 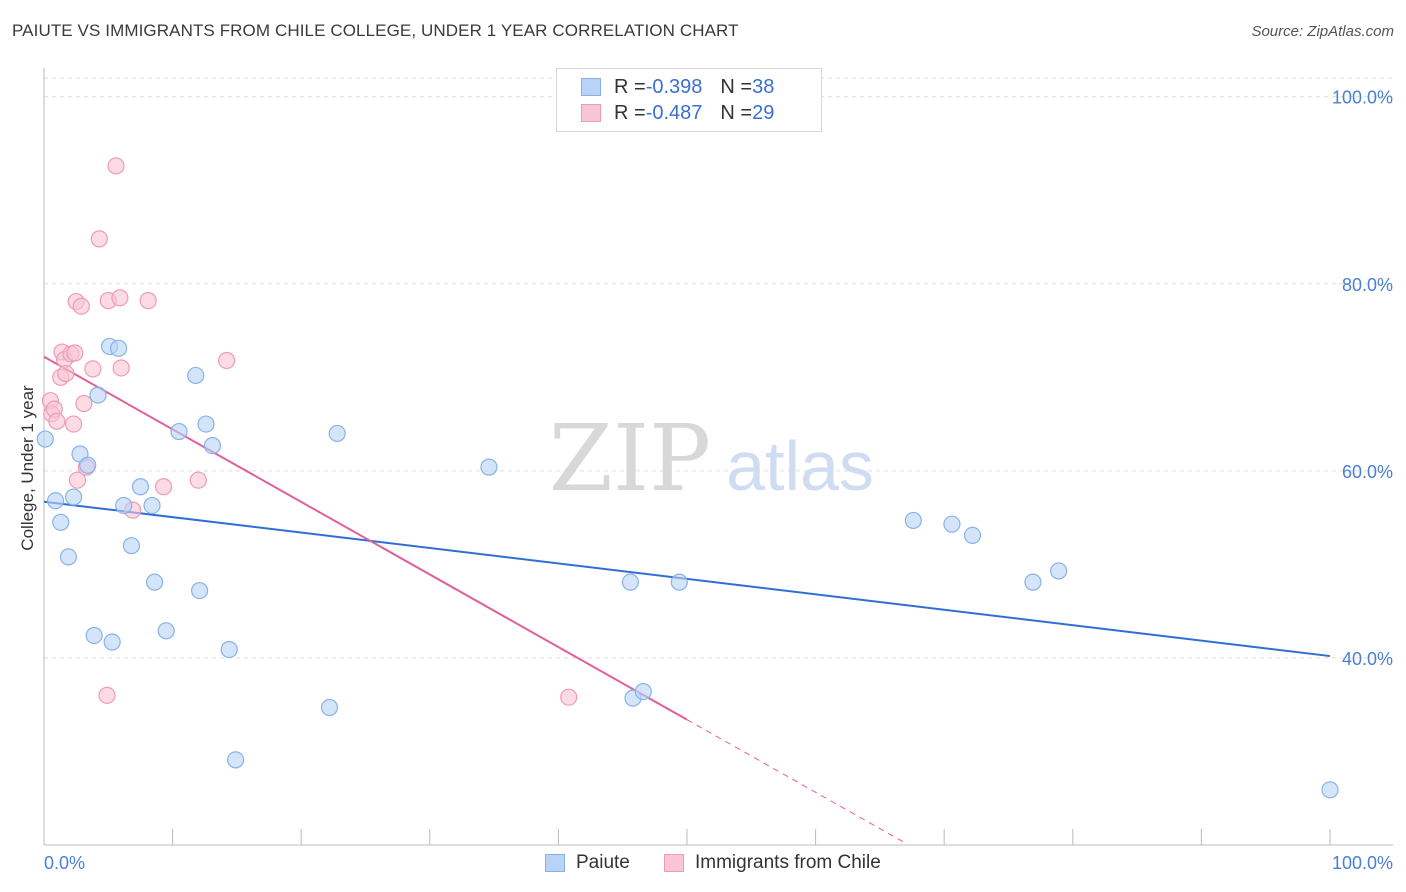 What do you see at coordinates (64, 863) in the screenshot?
I see `x-tick-label: 0.0%` at bounding box center [64, 863].